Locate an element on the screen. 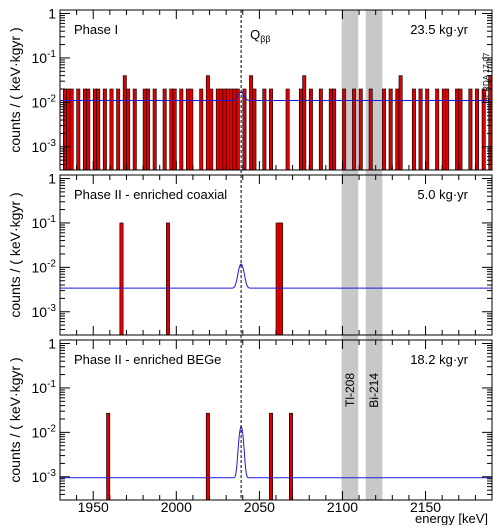 Image resolution: width=494 pixels, height=530 pixels. x-tick-label: 2150 is located at coordinates (425, 507).